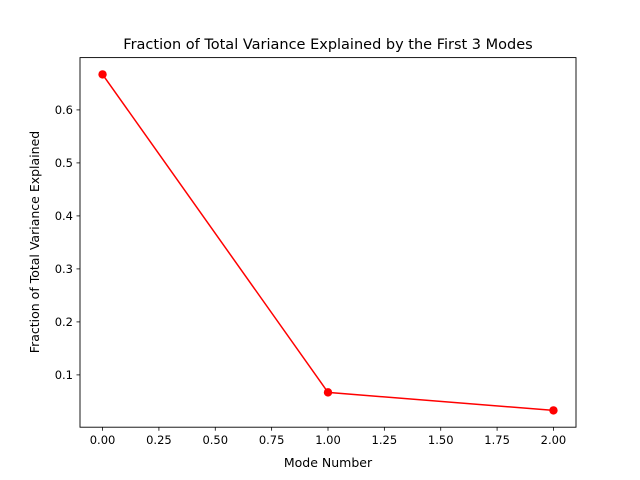  What do you see at coordinates (64, 110) in the screenshot?
I see `y-tick-label: 0.6` at bounding box center [64, 110].